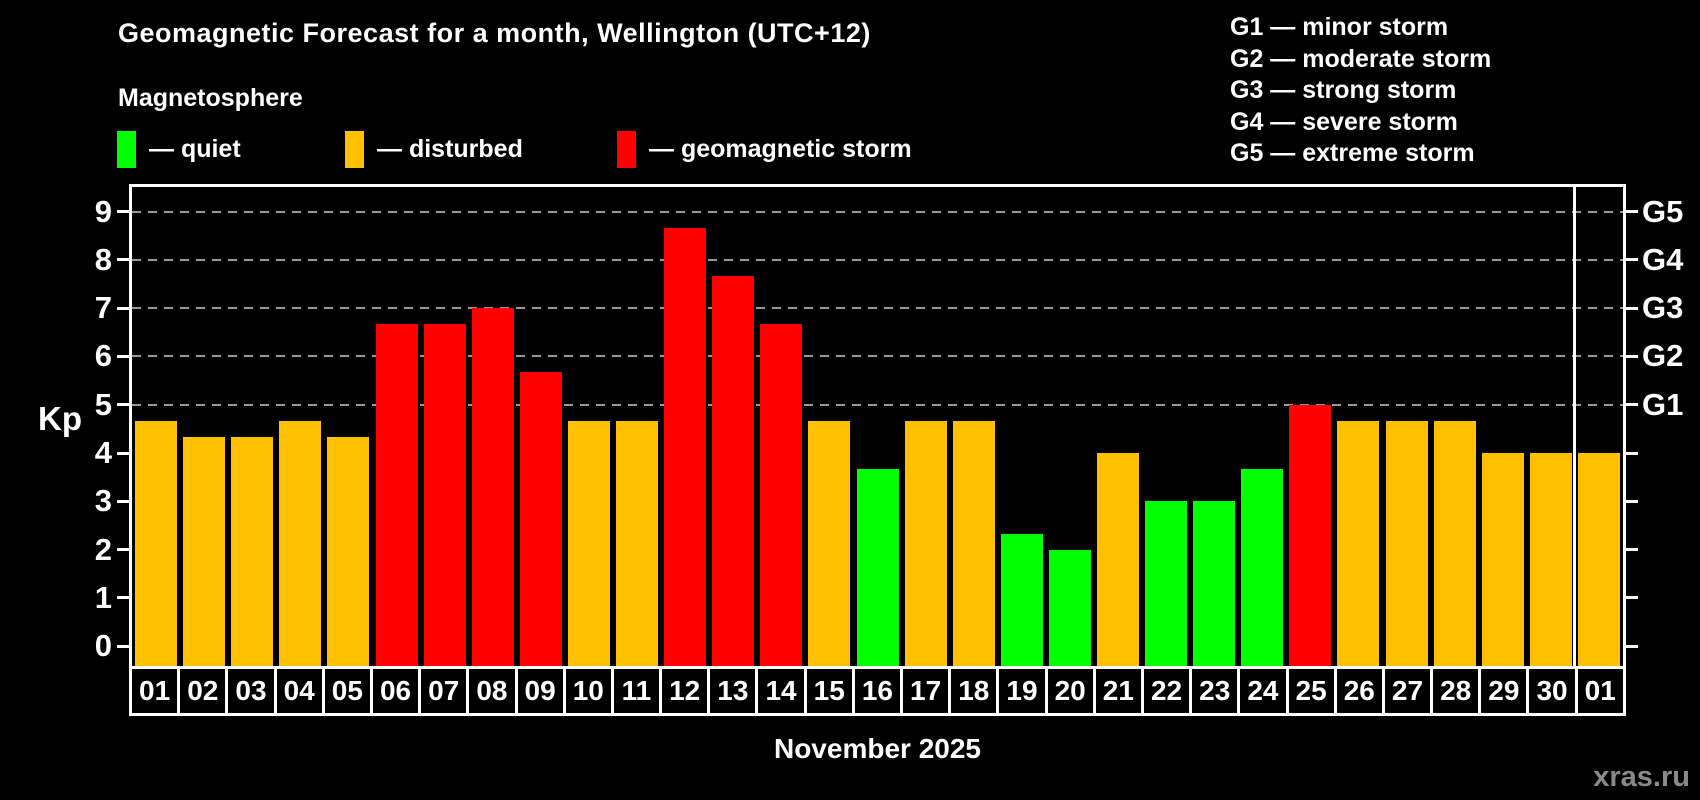  Describe the element at coordinates (781, 691) in the screenshot. I see `day-label: 14` at that location.